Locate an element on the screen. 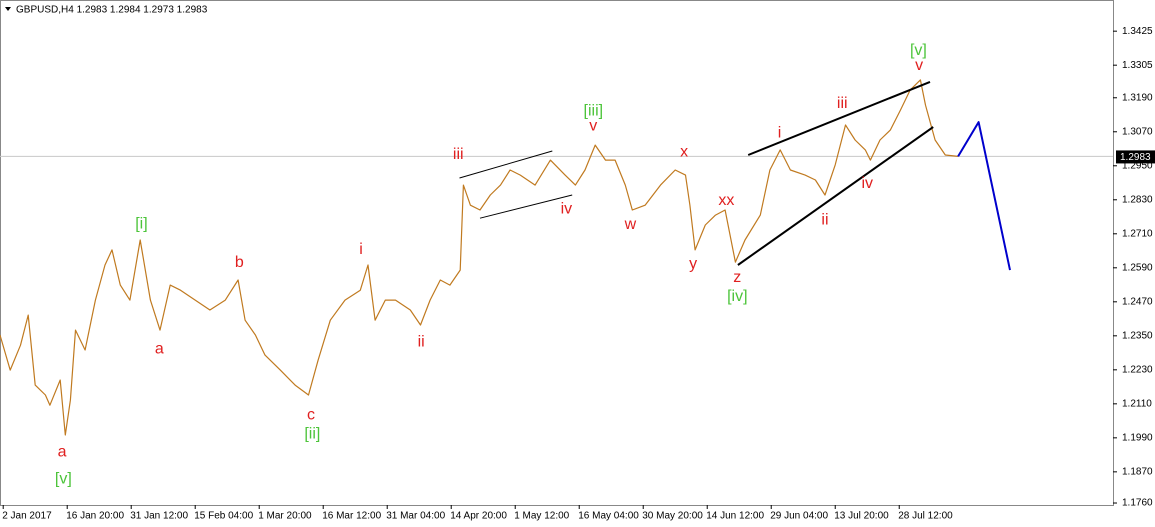 This screenshot has height=527, width=1155. bid-label: 1.2983 is located at coordinates (1135, 157).